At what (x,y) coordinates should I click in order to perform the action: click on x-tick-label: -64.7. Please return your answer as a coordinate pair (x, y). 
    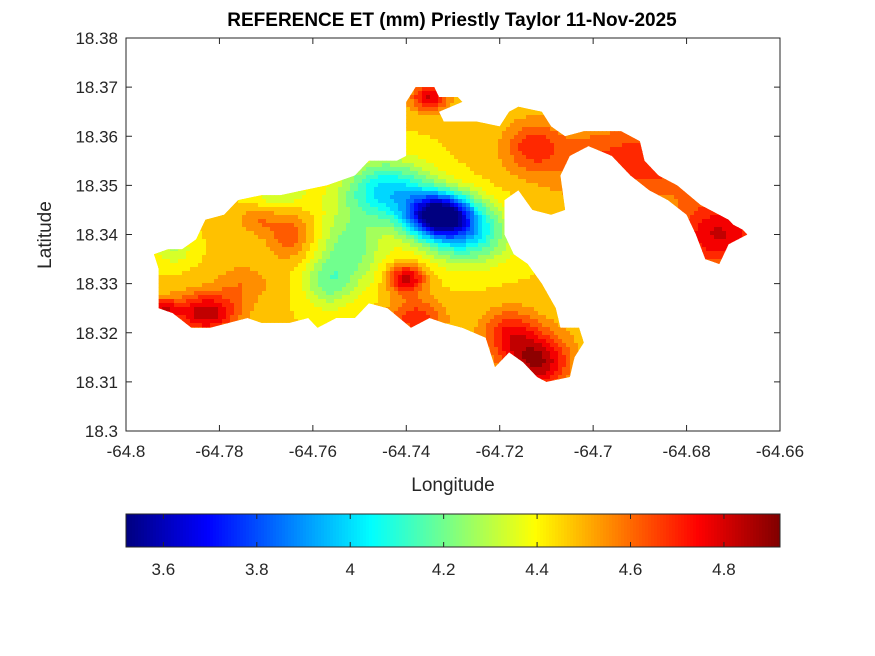
    Looking at the image, I should click on (593, 451).